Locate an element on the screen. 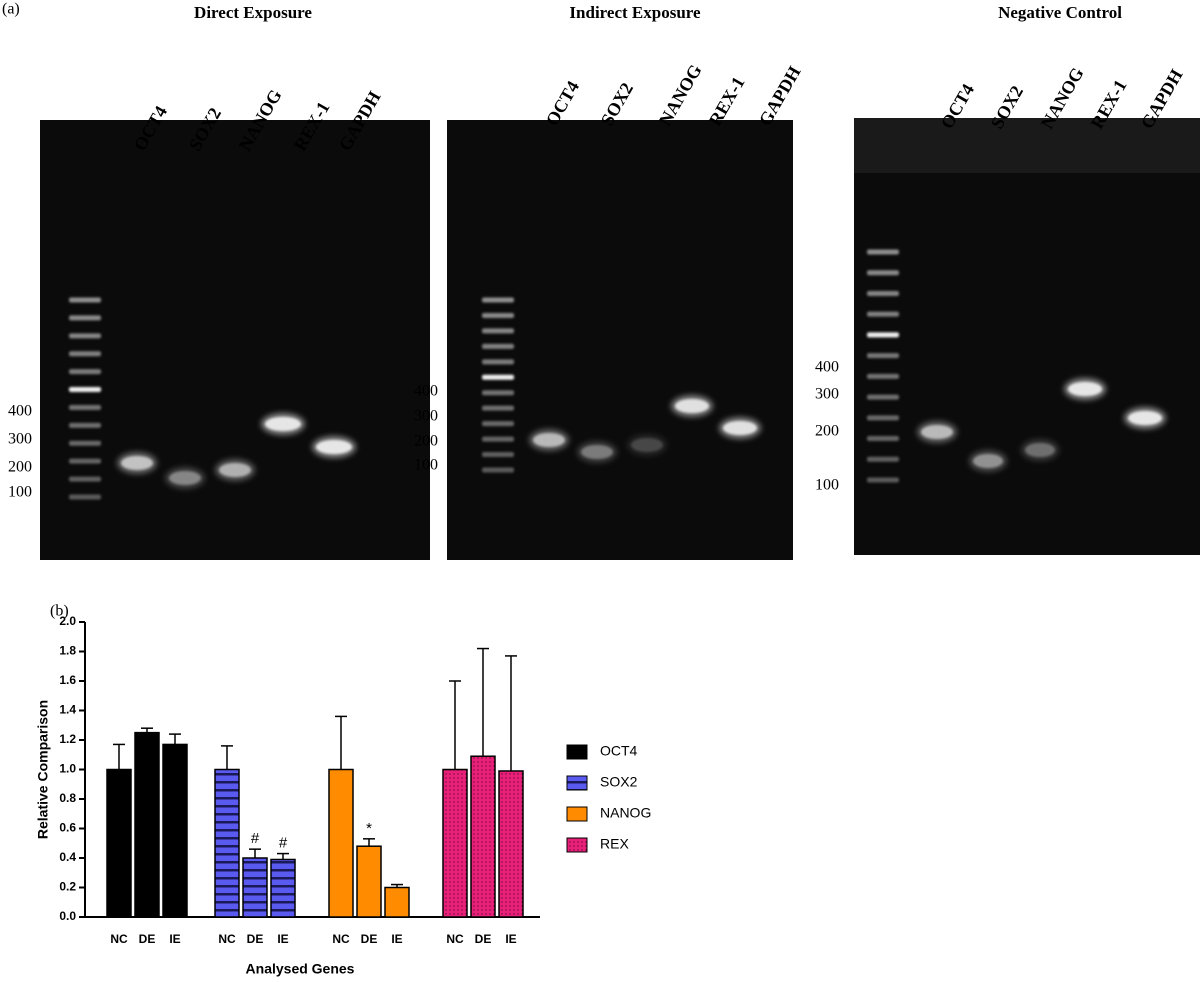  y-tick-label: 1.4 is located at coordinates (67, 710).